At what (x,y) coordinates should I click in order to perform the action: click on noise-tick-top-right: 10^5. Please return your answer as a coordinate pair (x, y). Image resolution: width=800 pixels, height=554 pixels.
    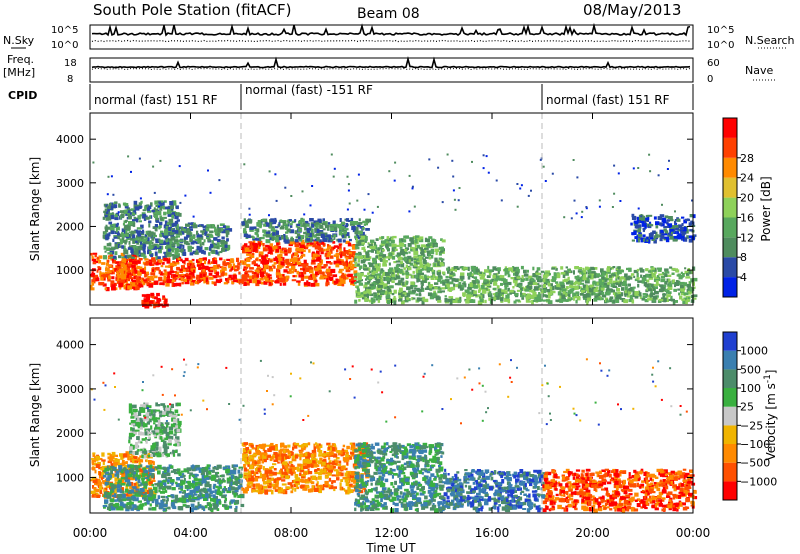
    Looking at the image, I should click on (720, 30).